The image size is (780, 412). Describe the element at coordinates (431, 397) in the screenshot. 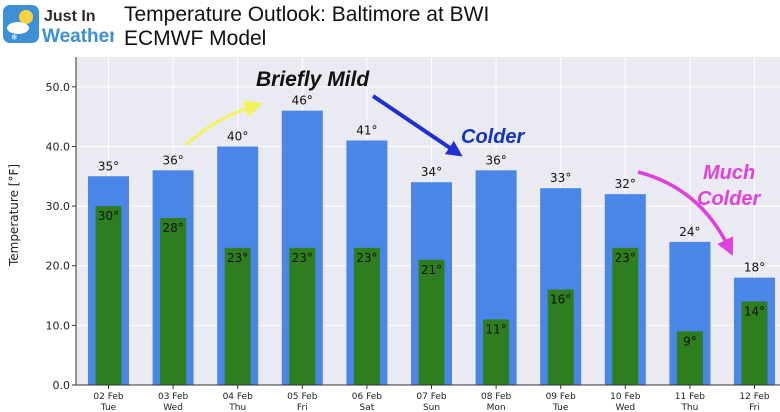

I see `x-tick-date: 07 Feb` at that location.